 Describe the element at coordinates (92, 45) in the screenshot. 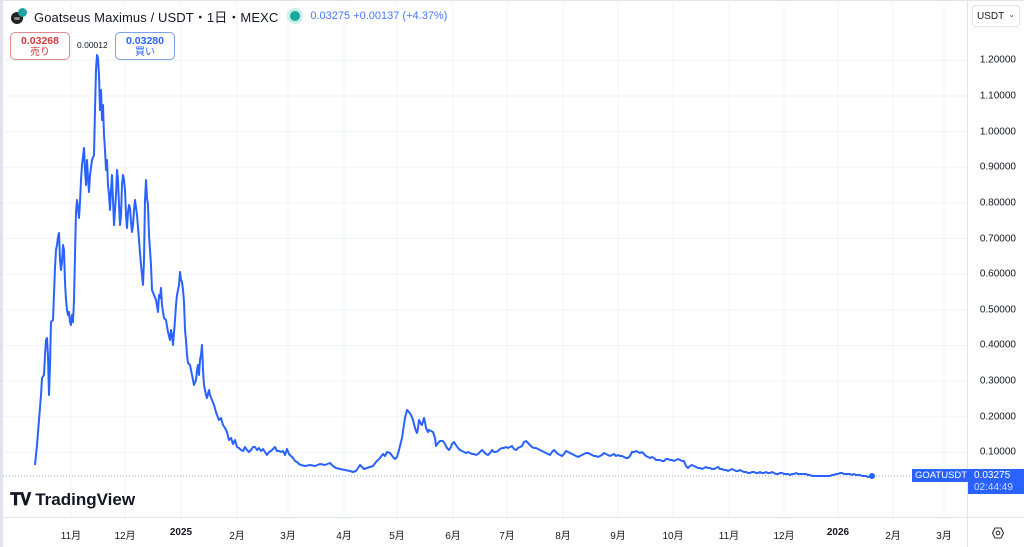

I see `spread-value: 0.00012` at that location.